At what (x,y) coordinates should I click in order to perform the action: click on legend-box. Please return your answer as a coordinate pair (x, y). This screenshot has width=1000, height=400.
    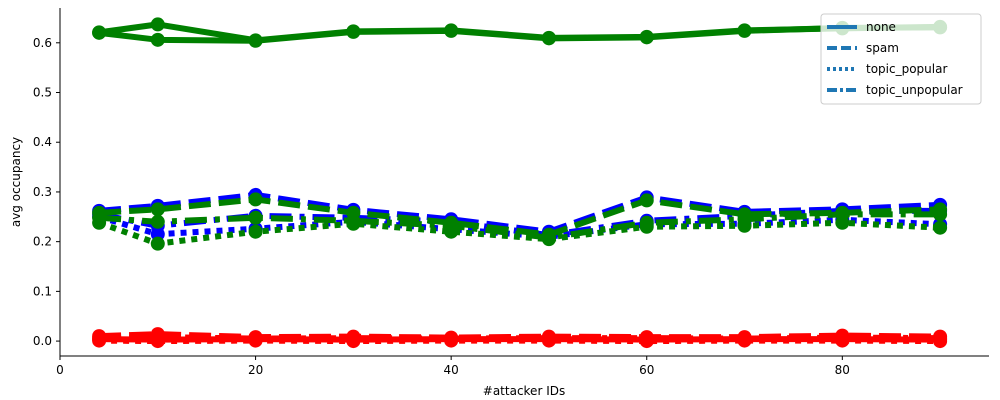
    Looking at the image, I should click on (901, 59).